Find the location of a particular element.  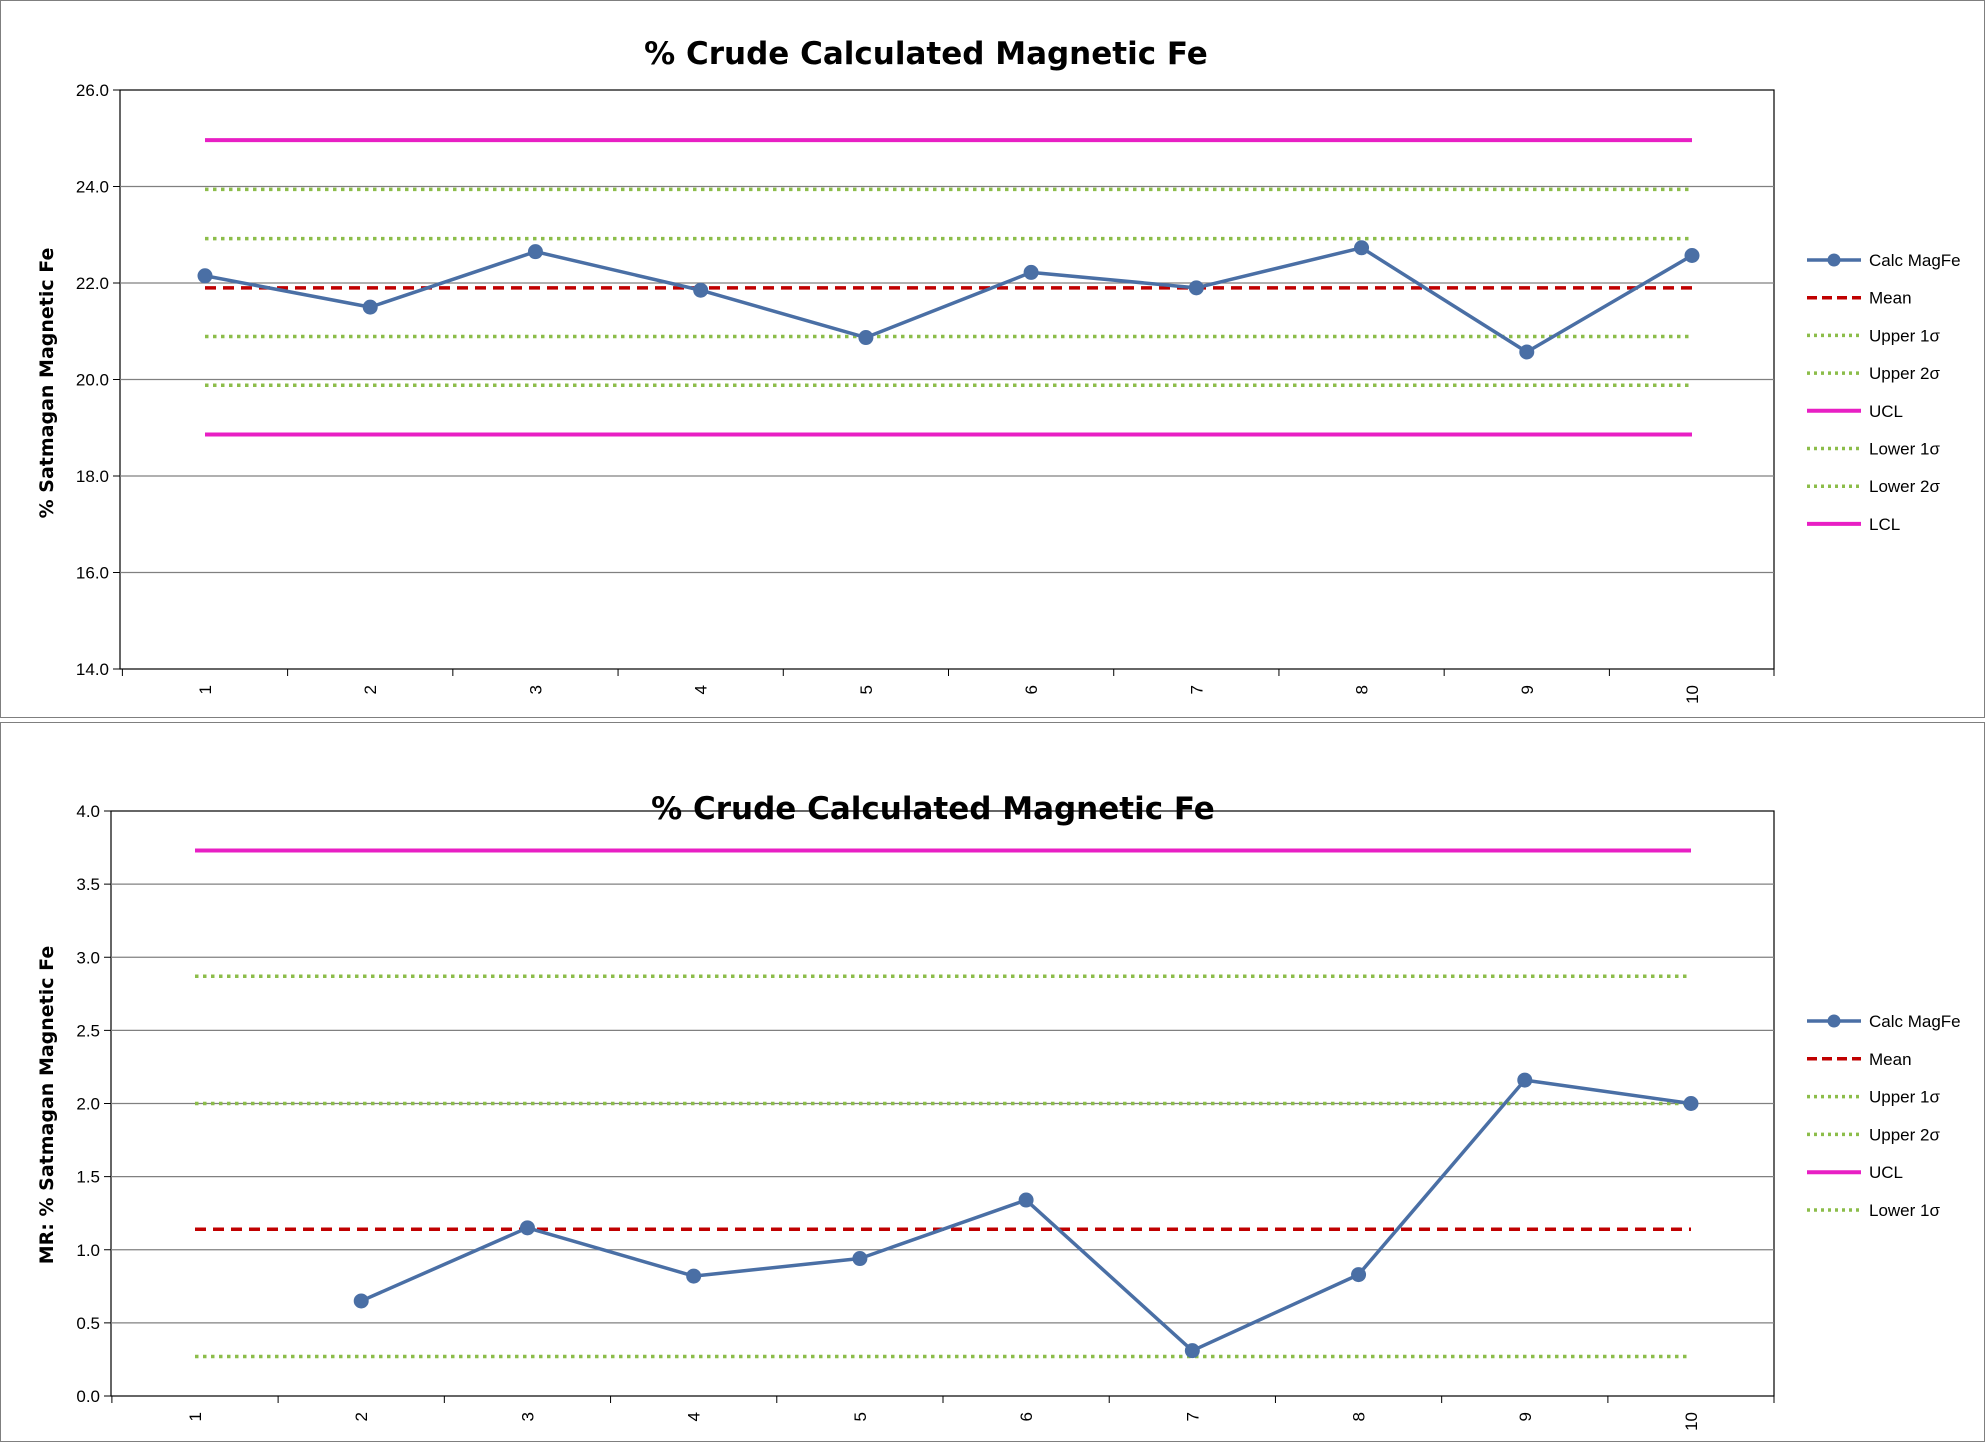

y-tick-label: 24.0 is located at coordinates (92, 187).